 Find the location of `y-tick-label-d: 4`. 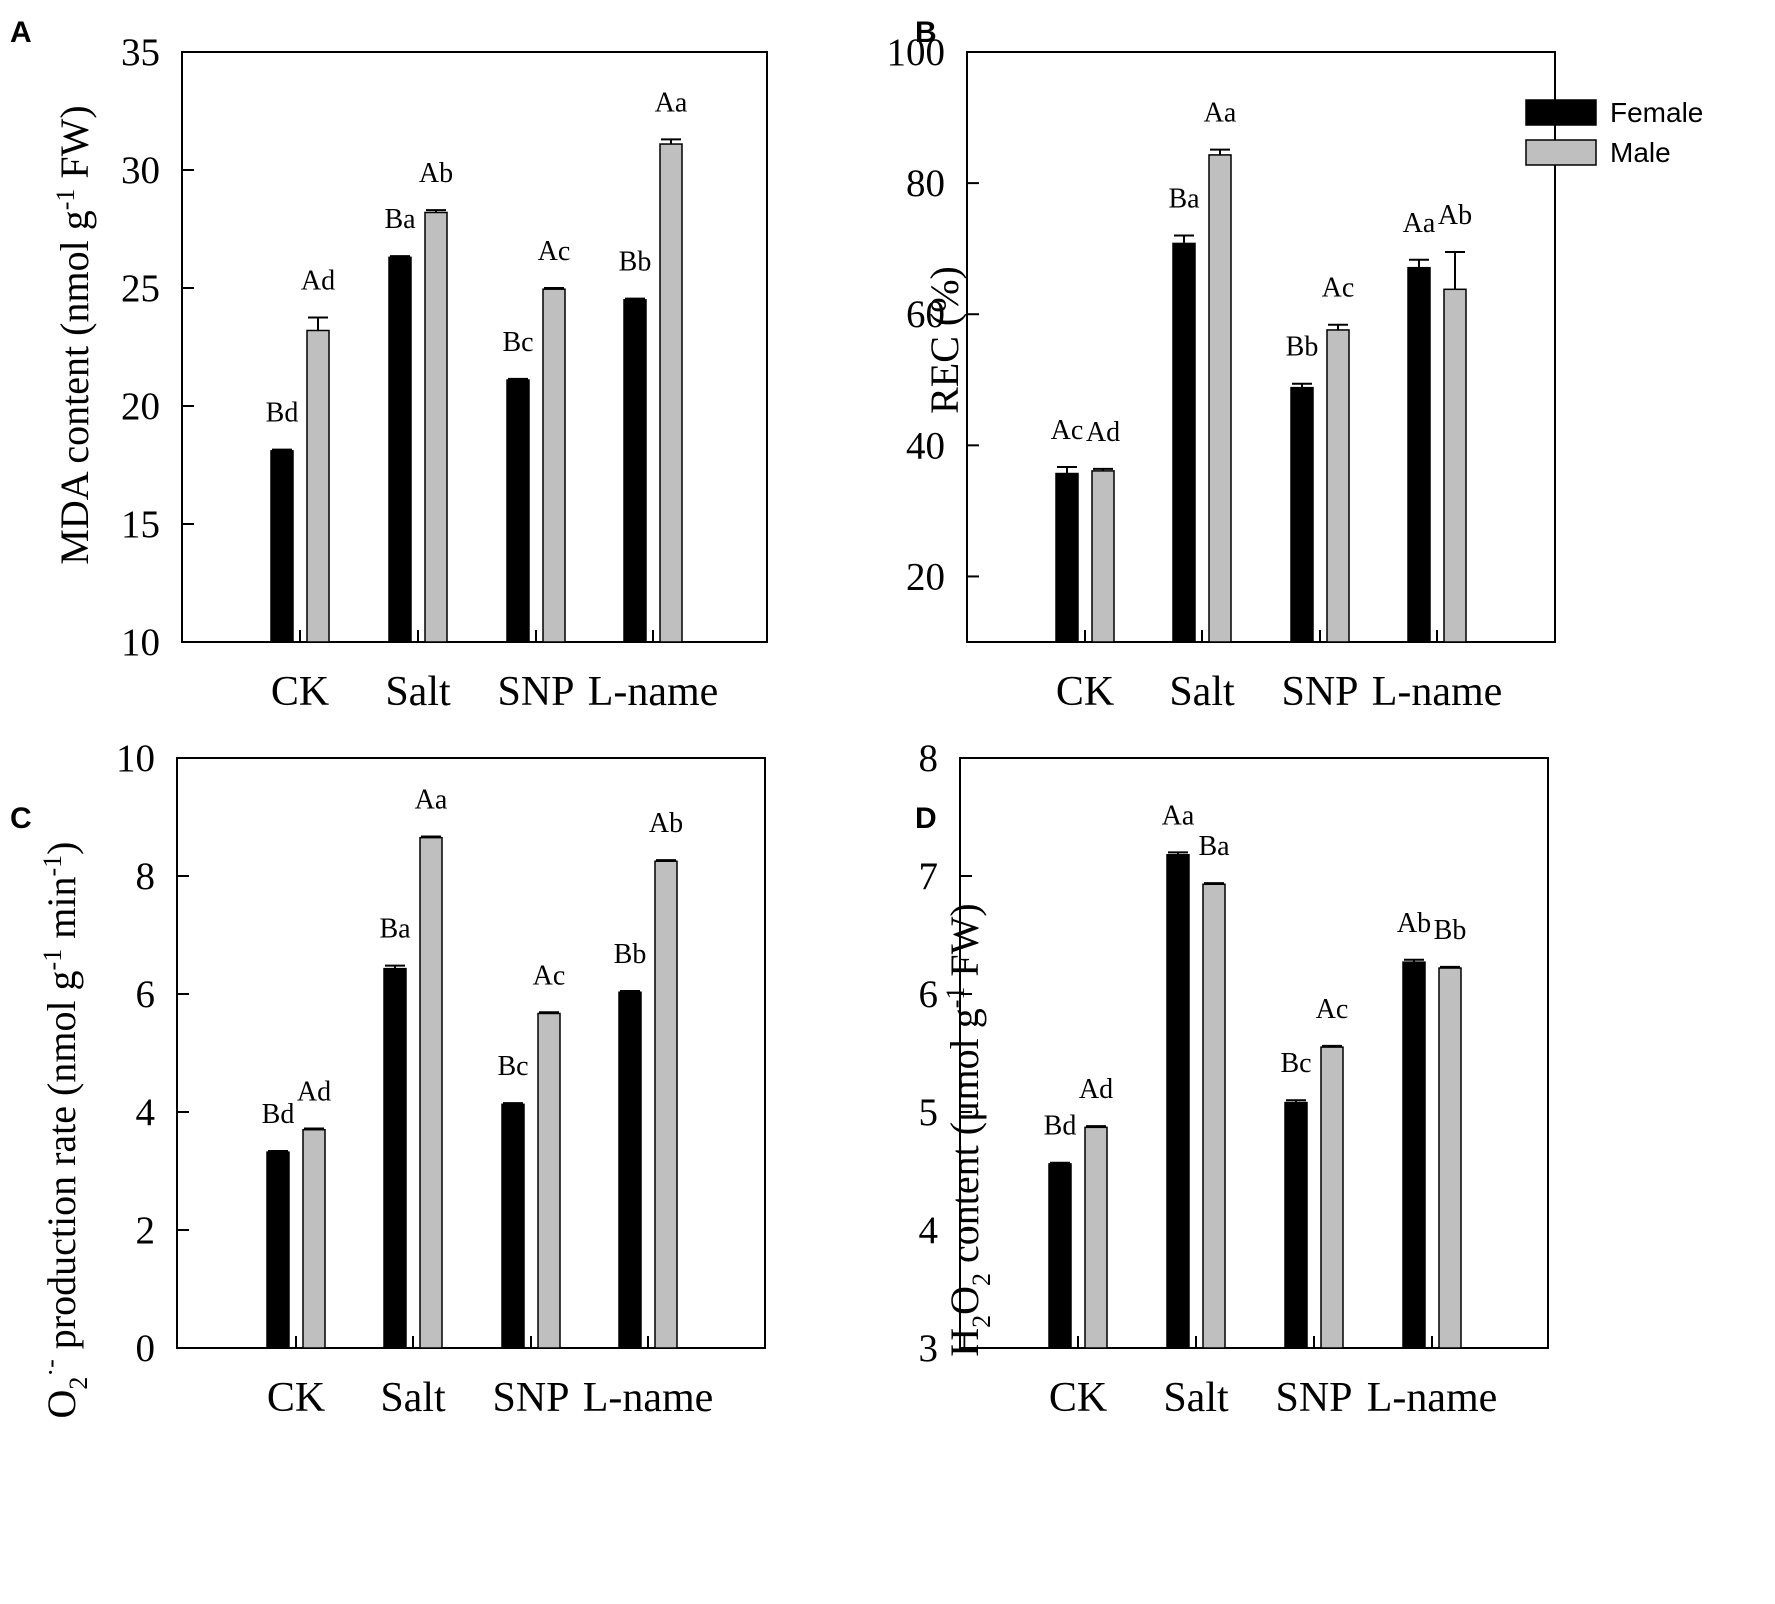

y-tick-label-d: 4 is located at coordinates (929, 1230).